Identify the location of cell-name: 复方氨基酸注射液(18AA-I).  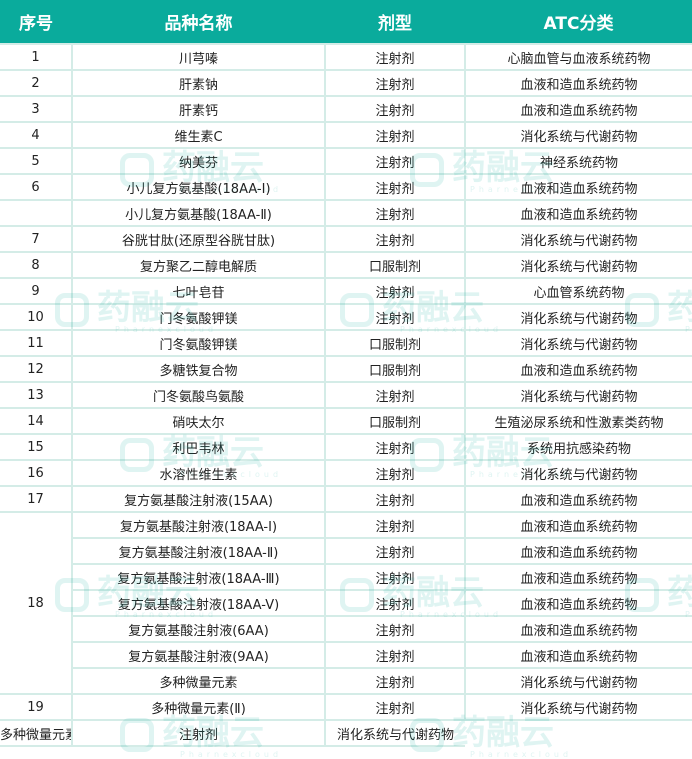
(198, 525).